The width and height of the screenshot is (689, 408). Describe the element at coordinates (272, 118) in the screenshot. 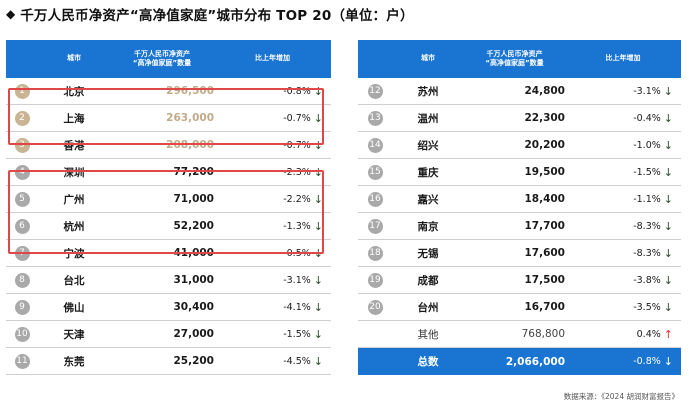

I see `change-cell: -0.7% ↓` at that location.